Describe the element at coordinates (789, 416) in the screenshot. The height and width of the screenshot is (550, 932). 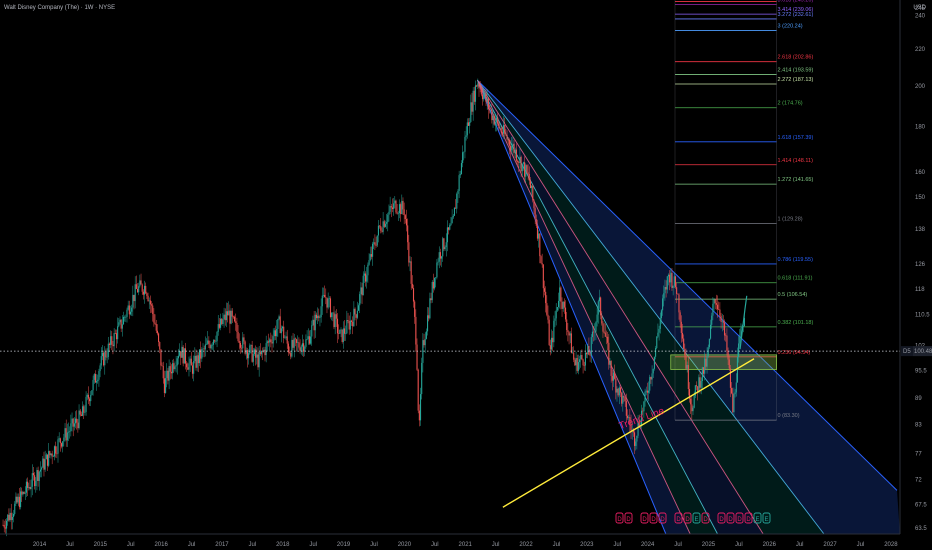
I see `fib-level-label: 0 (83.30)` at that location.